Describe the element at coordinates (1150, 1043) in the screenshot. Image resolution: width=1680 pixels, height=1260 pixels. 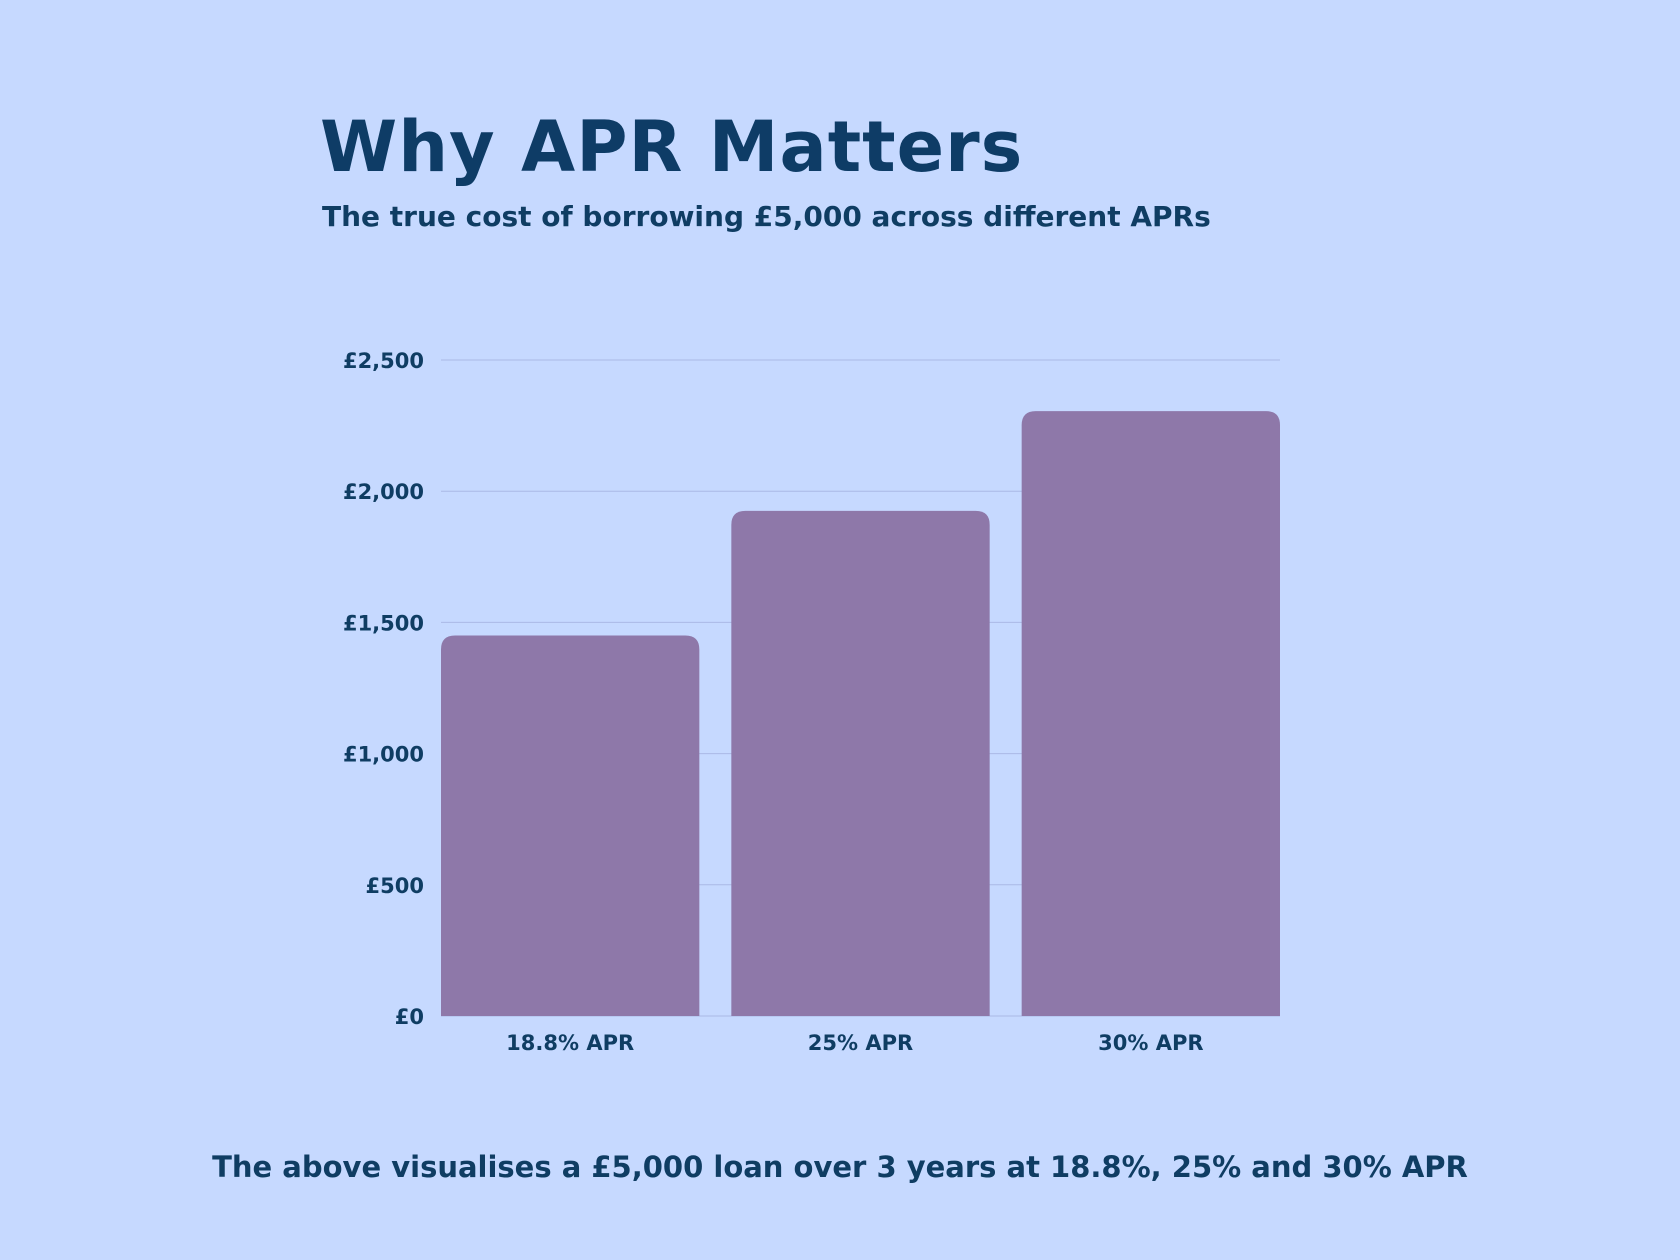
I see `x-category-label: 30% APR` at that location.